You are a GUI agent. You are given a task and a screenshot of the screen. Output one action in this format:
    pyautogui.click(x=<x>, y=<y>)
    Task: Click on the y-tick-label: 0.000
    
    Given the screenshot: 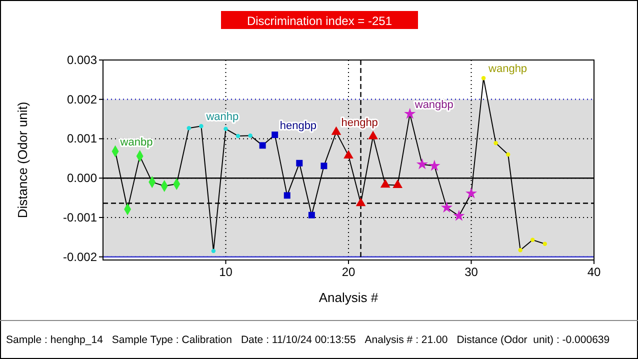 What is the action you would take?
    pyautogui.click(x=82, y=178)
    